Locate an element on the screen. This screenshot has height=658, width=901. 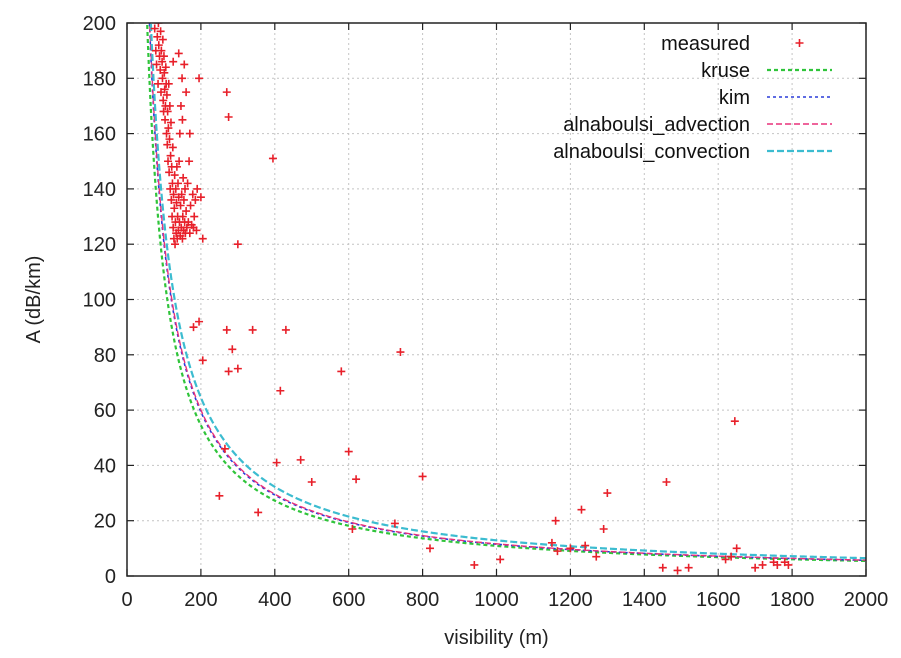
x-tick-label: 1400 is located at coordinates (644, 600).